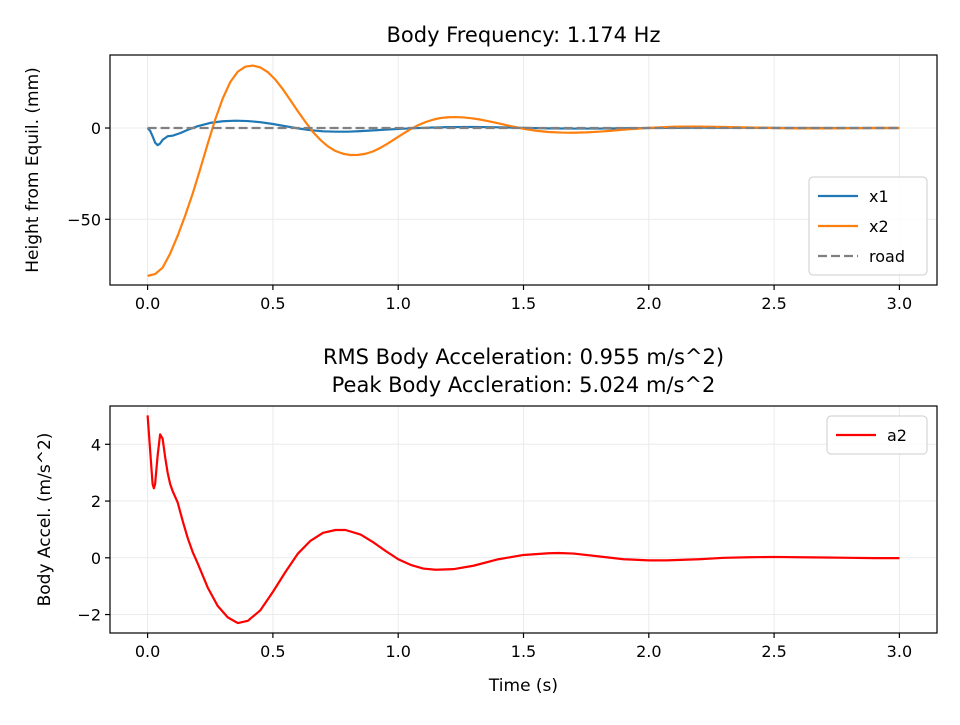 The width and height of the screenshot is (960, 725). Describe the element at coordinates (45, 520) in the screenshot. I see `y-axis-label: Body Accel. (m/s^2)` at that location.